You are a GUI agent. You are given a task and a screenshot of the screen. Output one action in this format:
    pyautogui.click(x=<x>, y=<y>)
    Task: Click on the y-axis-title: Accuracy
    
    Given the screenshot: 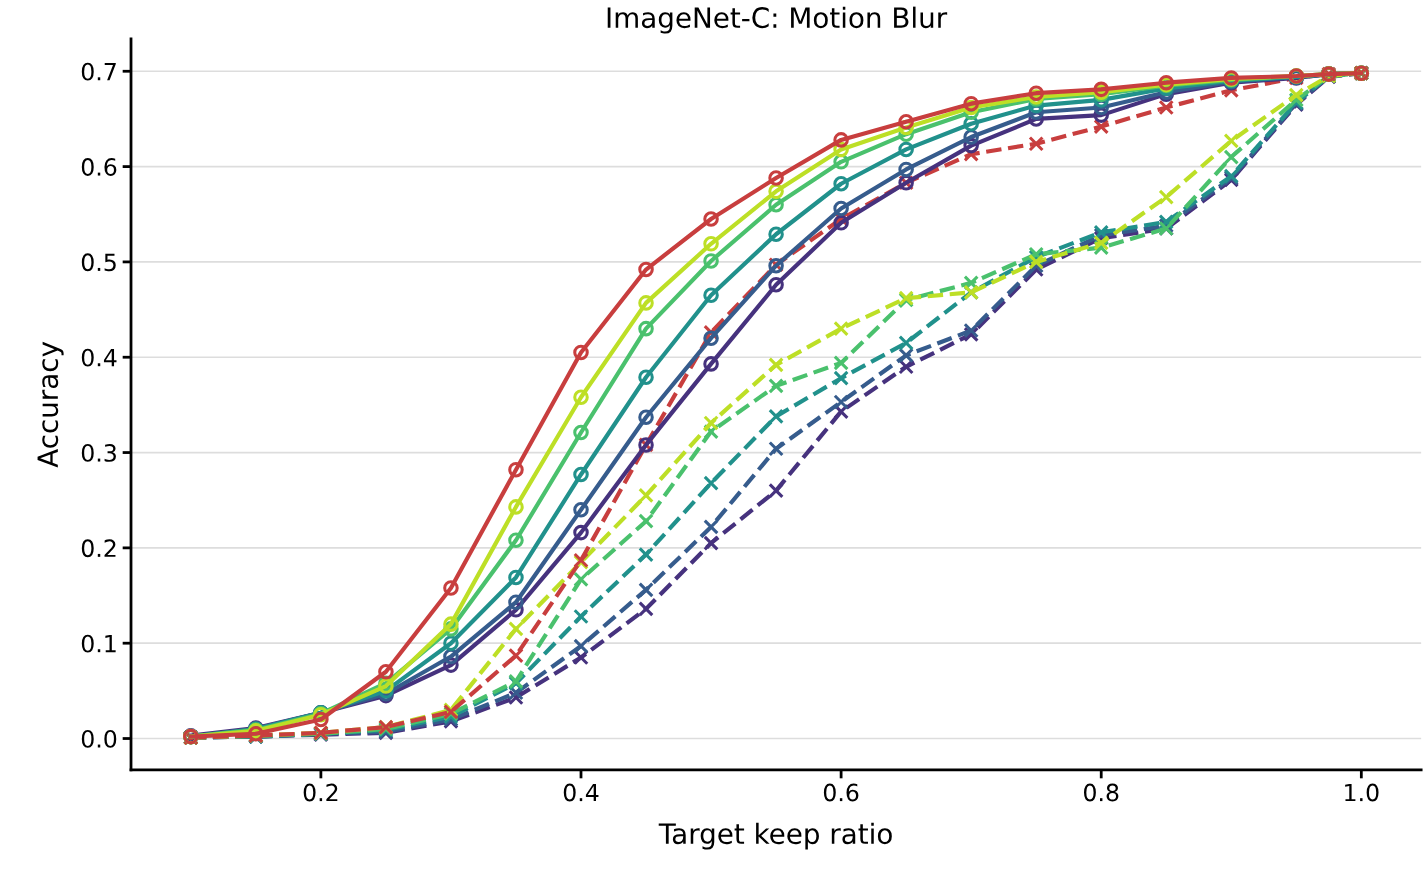 What is the action you would take?
    pyautogui.click(x=50, y=404)
    